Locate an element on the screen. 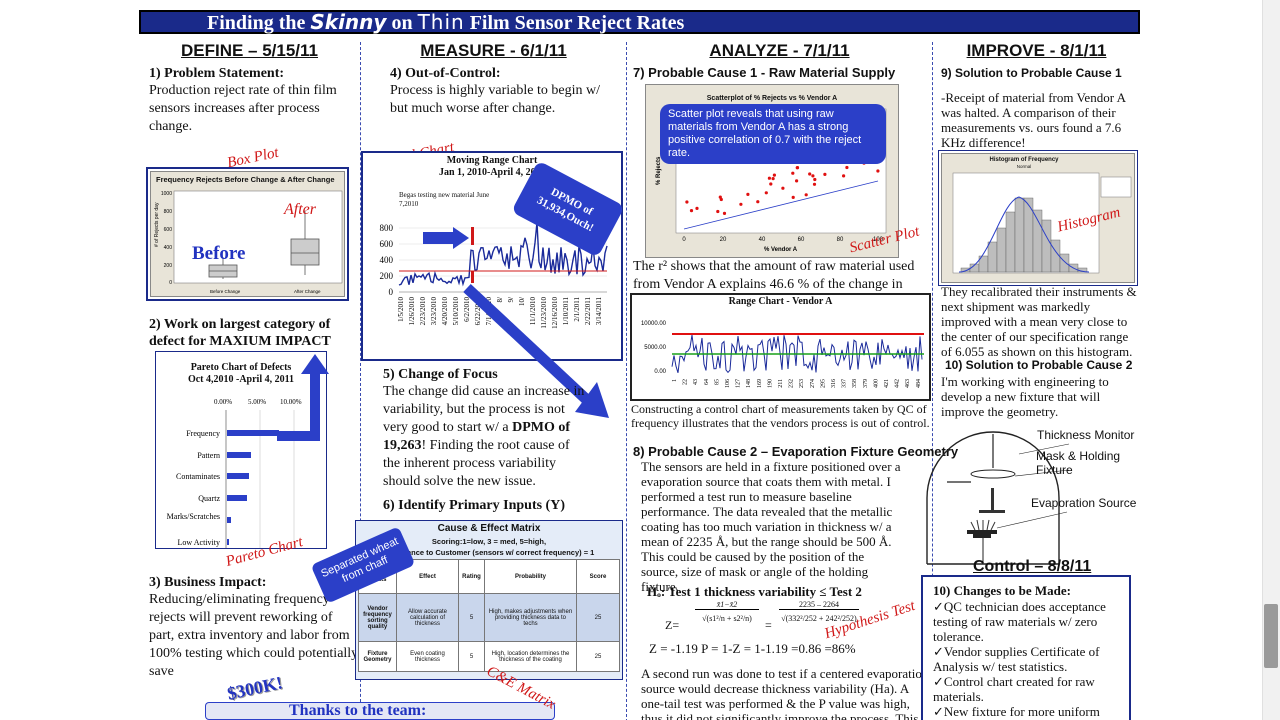 Image resolution: width=1280 pixels, height=720 pixels. hist-title: Histogram of Frequency is located at coordinates (1024, 160).